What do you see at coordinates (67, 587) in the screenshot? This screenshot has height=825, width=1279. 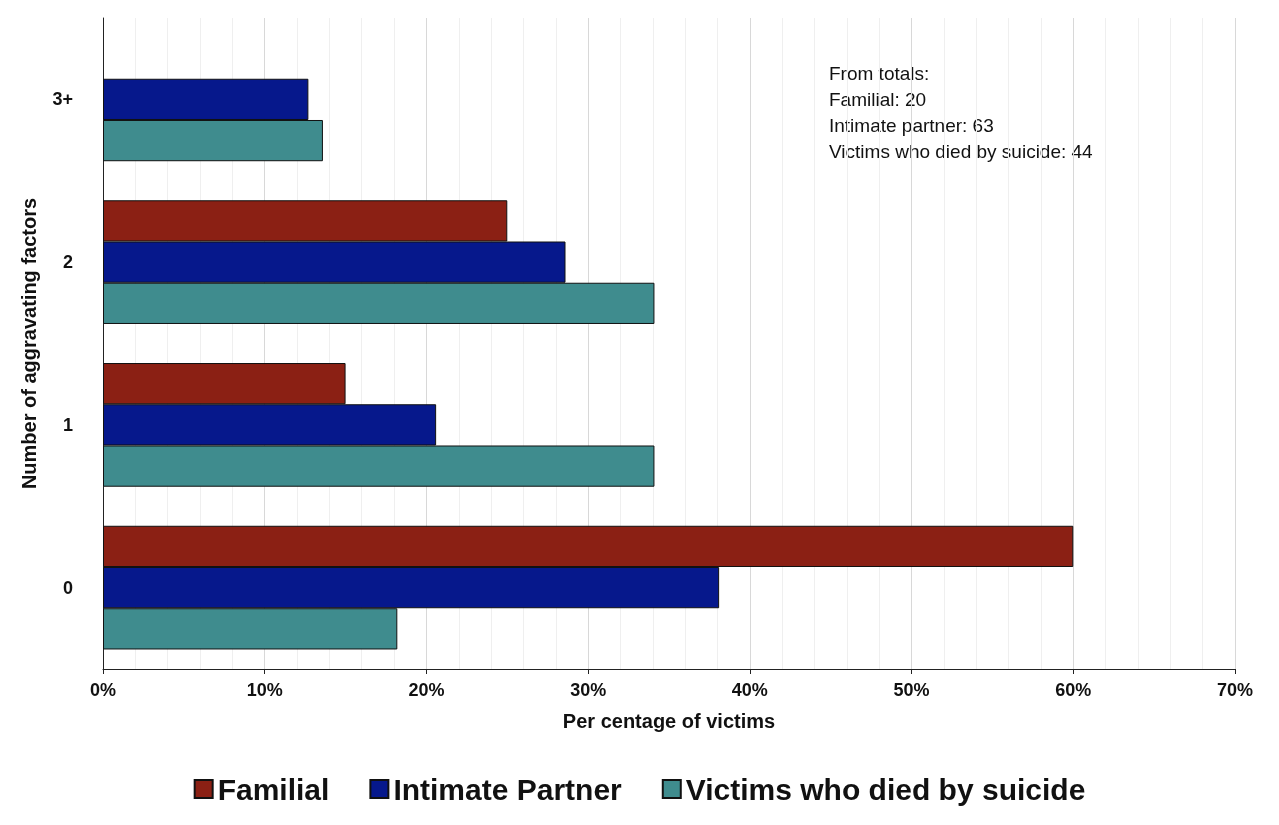 I see `y-tick-label: 0` at bounding box center [67, 587].